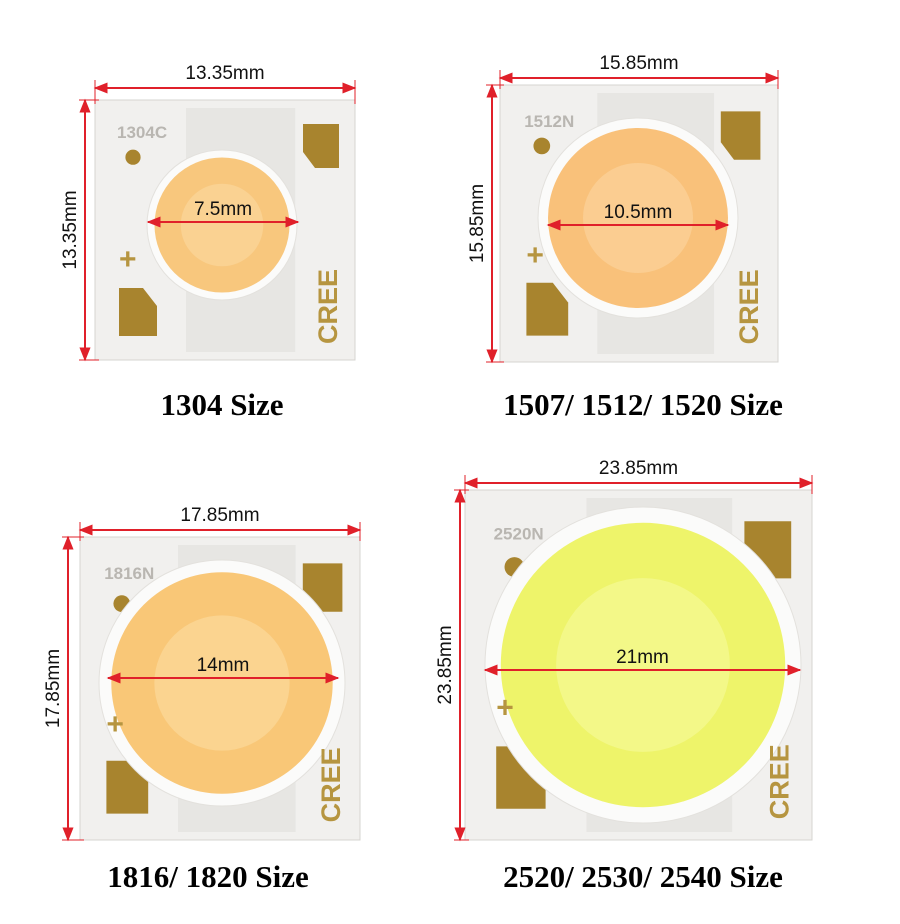 Image resolution: width=900 pixels, height=924 pixels. I want to click on width-label: 23.85mm, so click(638, 468).